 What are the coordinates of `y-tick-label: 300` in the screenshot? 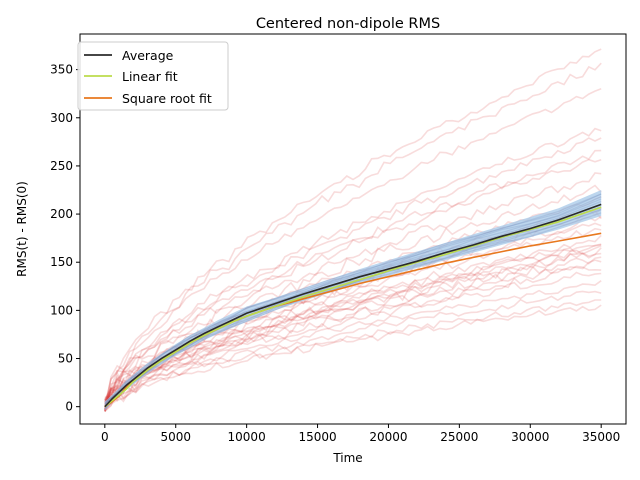 It's located at (61, 118).